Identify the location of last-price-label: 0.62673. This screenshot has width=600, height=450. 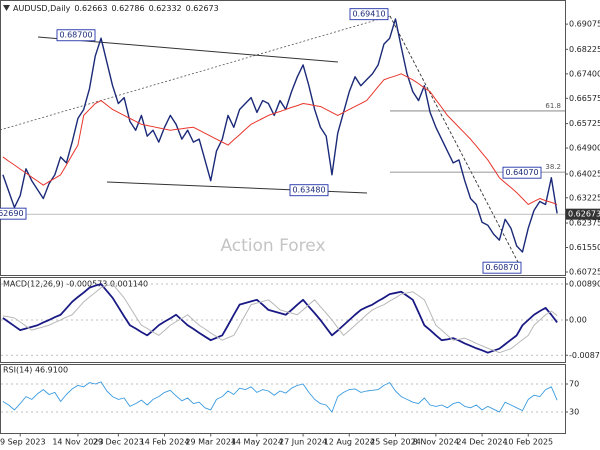
(584, 214).